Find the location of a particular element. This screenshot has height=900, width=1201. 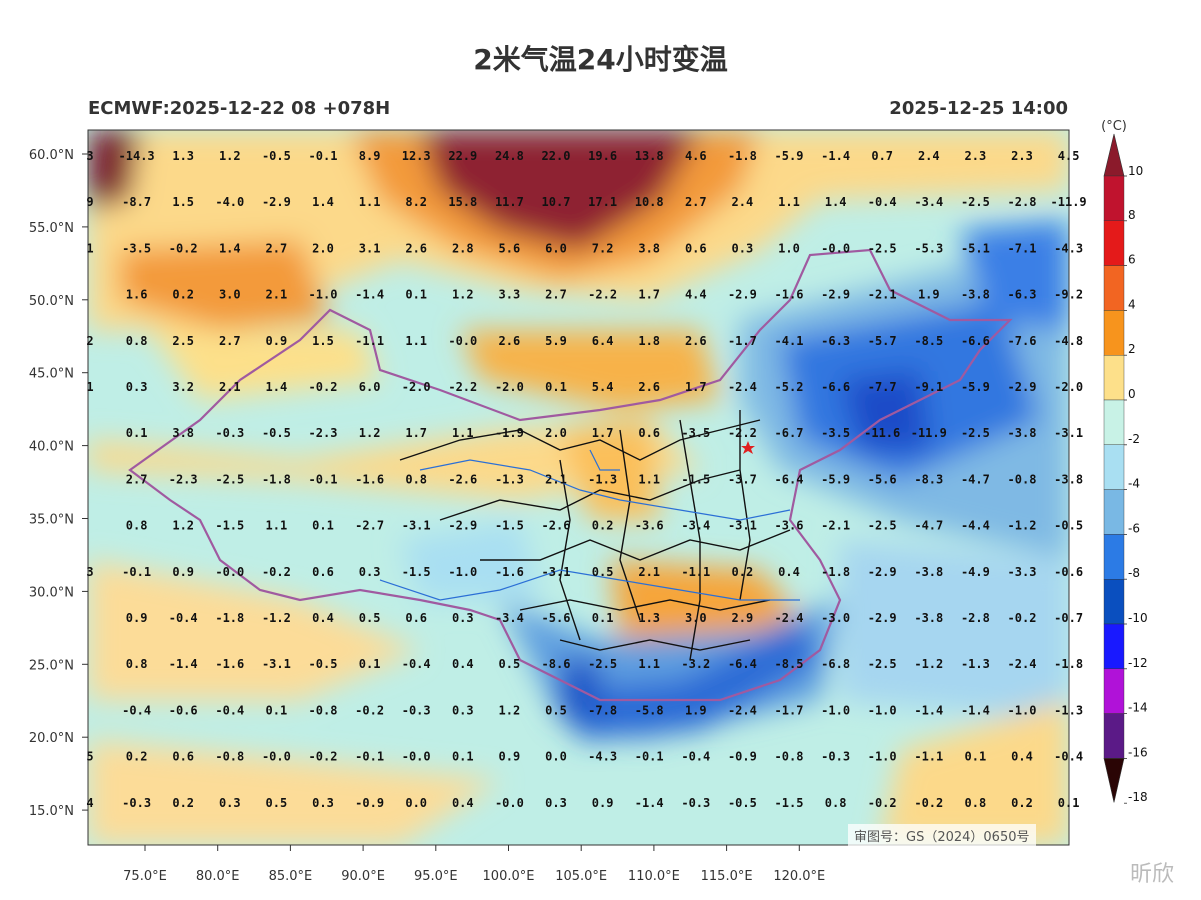

grid-value: -8.6 is located at coordinates (556, 664).